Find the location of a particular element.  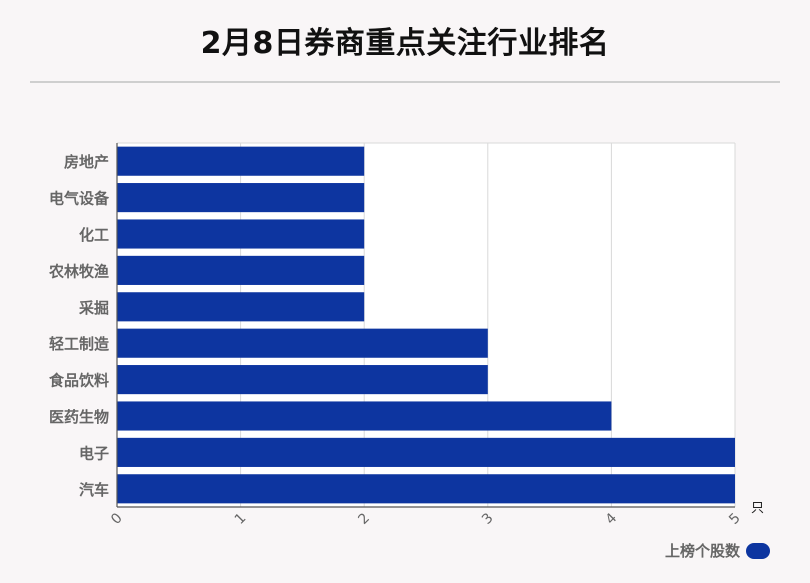

category-label: 采掘 is located at coordinates (93, 308).